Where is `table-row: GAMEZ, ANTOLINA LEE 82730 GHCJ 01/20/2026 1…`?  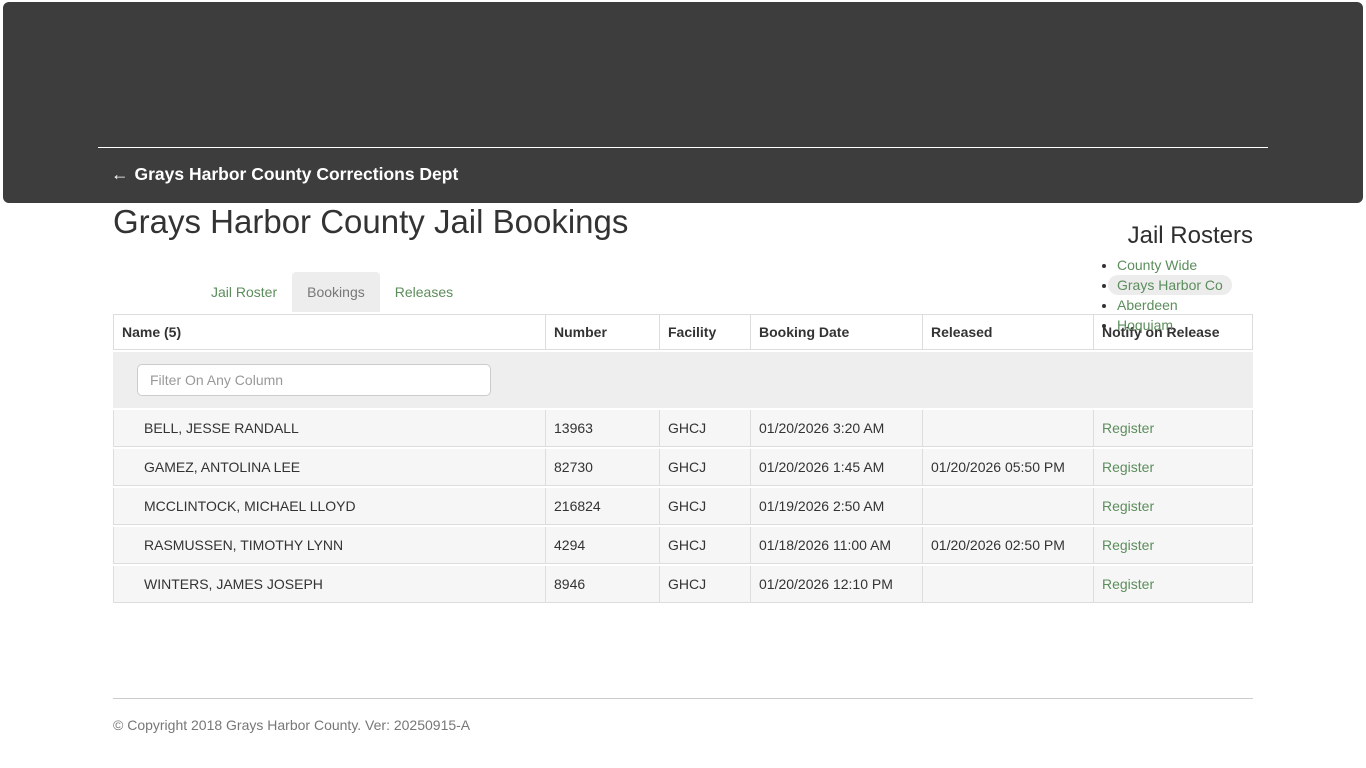 table-row: GAMEZ, ANTOLINA LEE 82730 GHCJ 01/20/2026 1… is located at coordinates (683, 467).